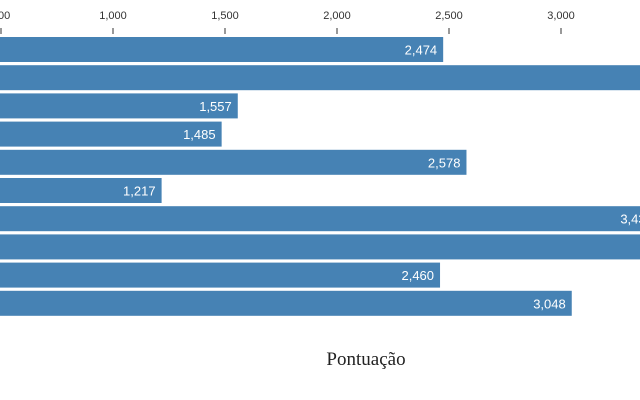 Image resolution: width=640 pixels, height=400 pixels. What do you see at coordinates (5, 16) in the screenshot?
I see `x-tick-label: 500` at bounding box center [5, 16].